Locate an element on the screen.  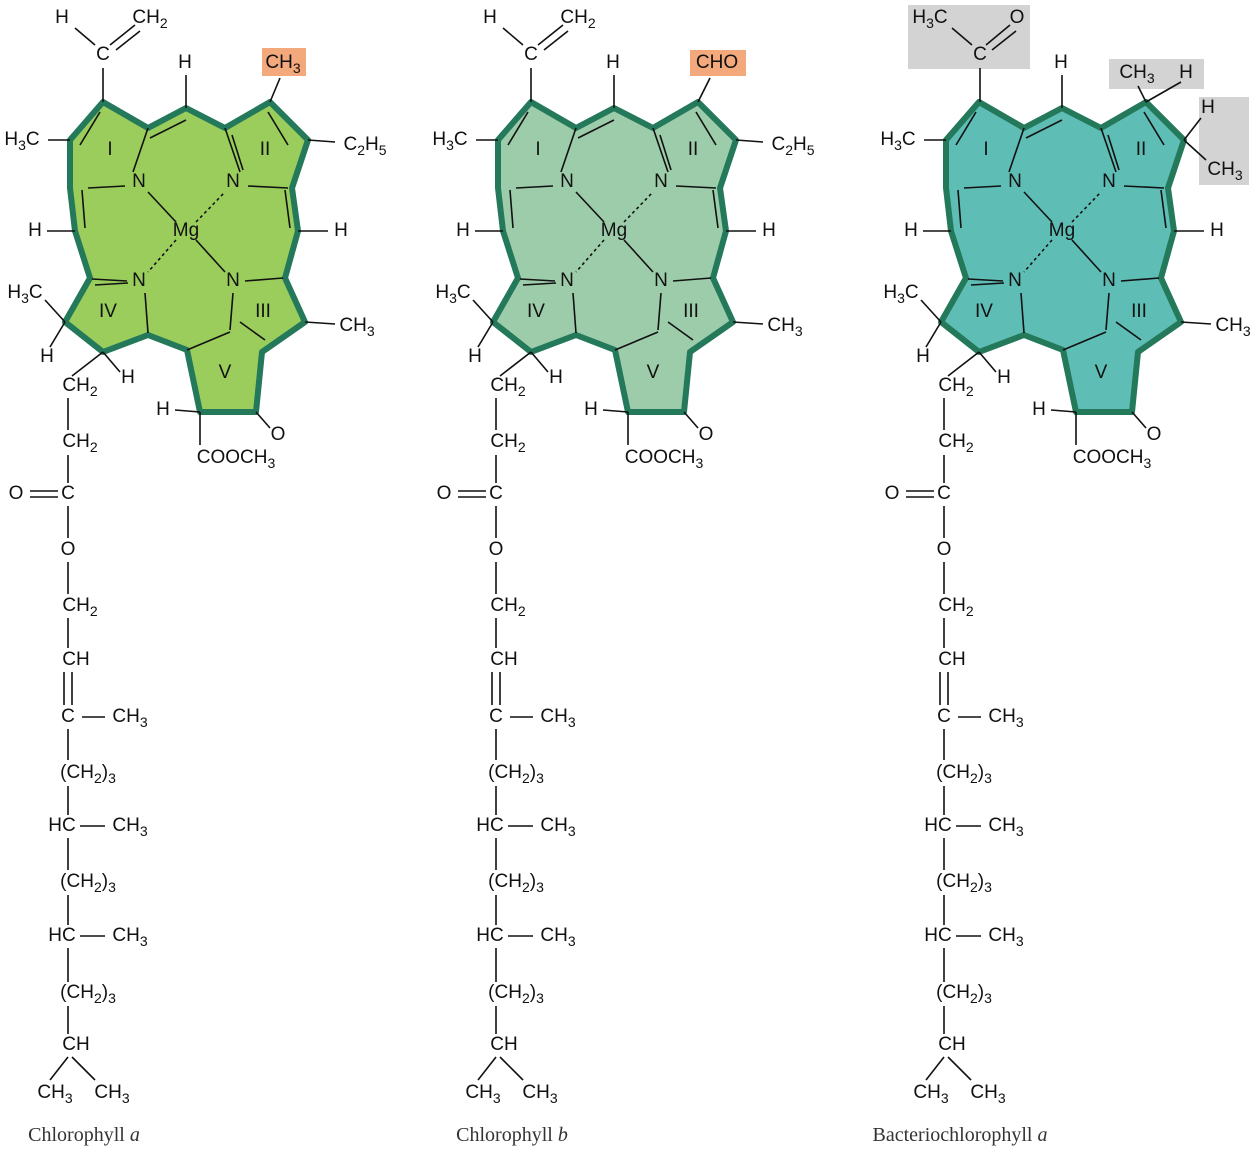
atom-label: COOCH3 is located at coordinates (1112, 459).